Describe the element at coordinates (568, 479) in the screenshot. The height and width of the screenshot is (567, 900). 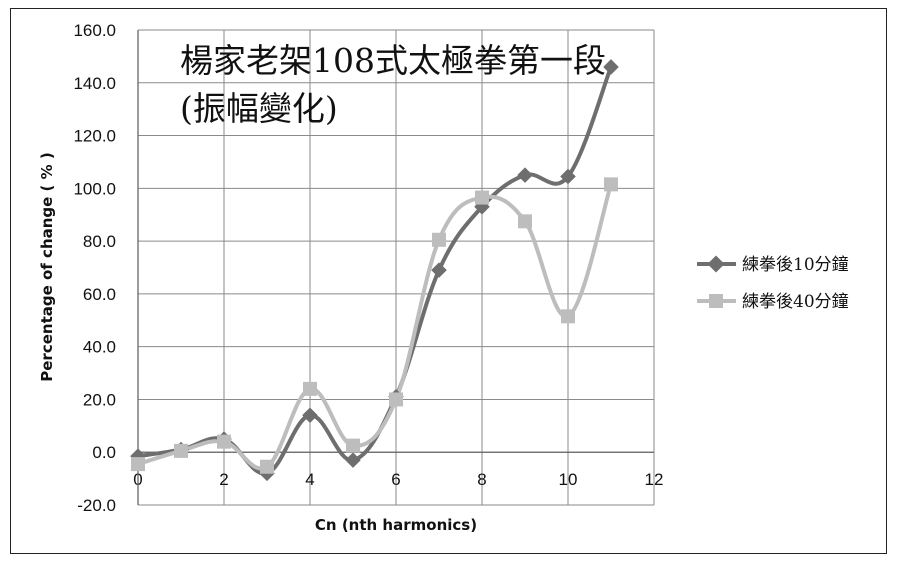
I see `x-tick-label: 10` at that location.